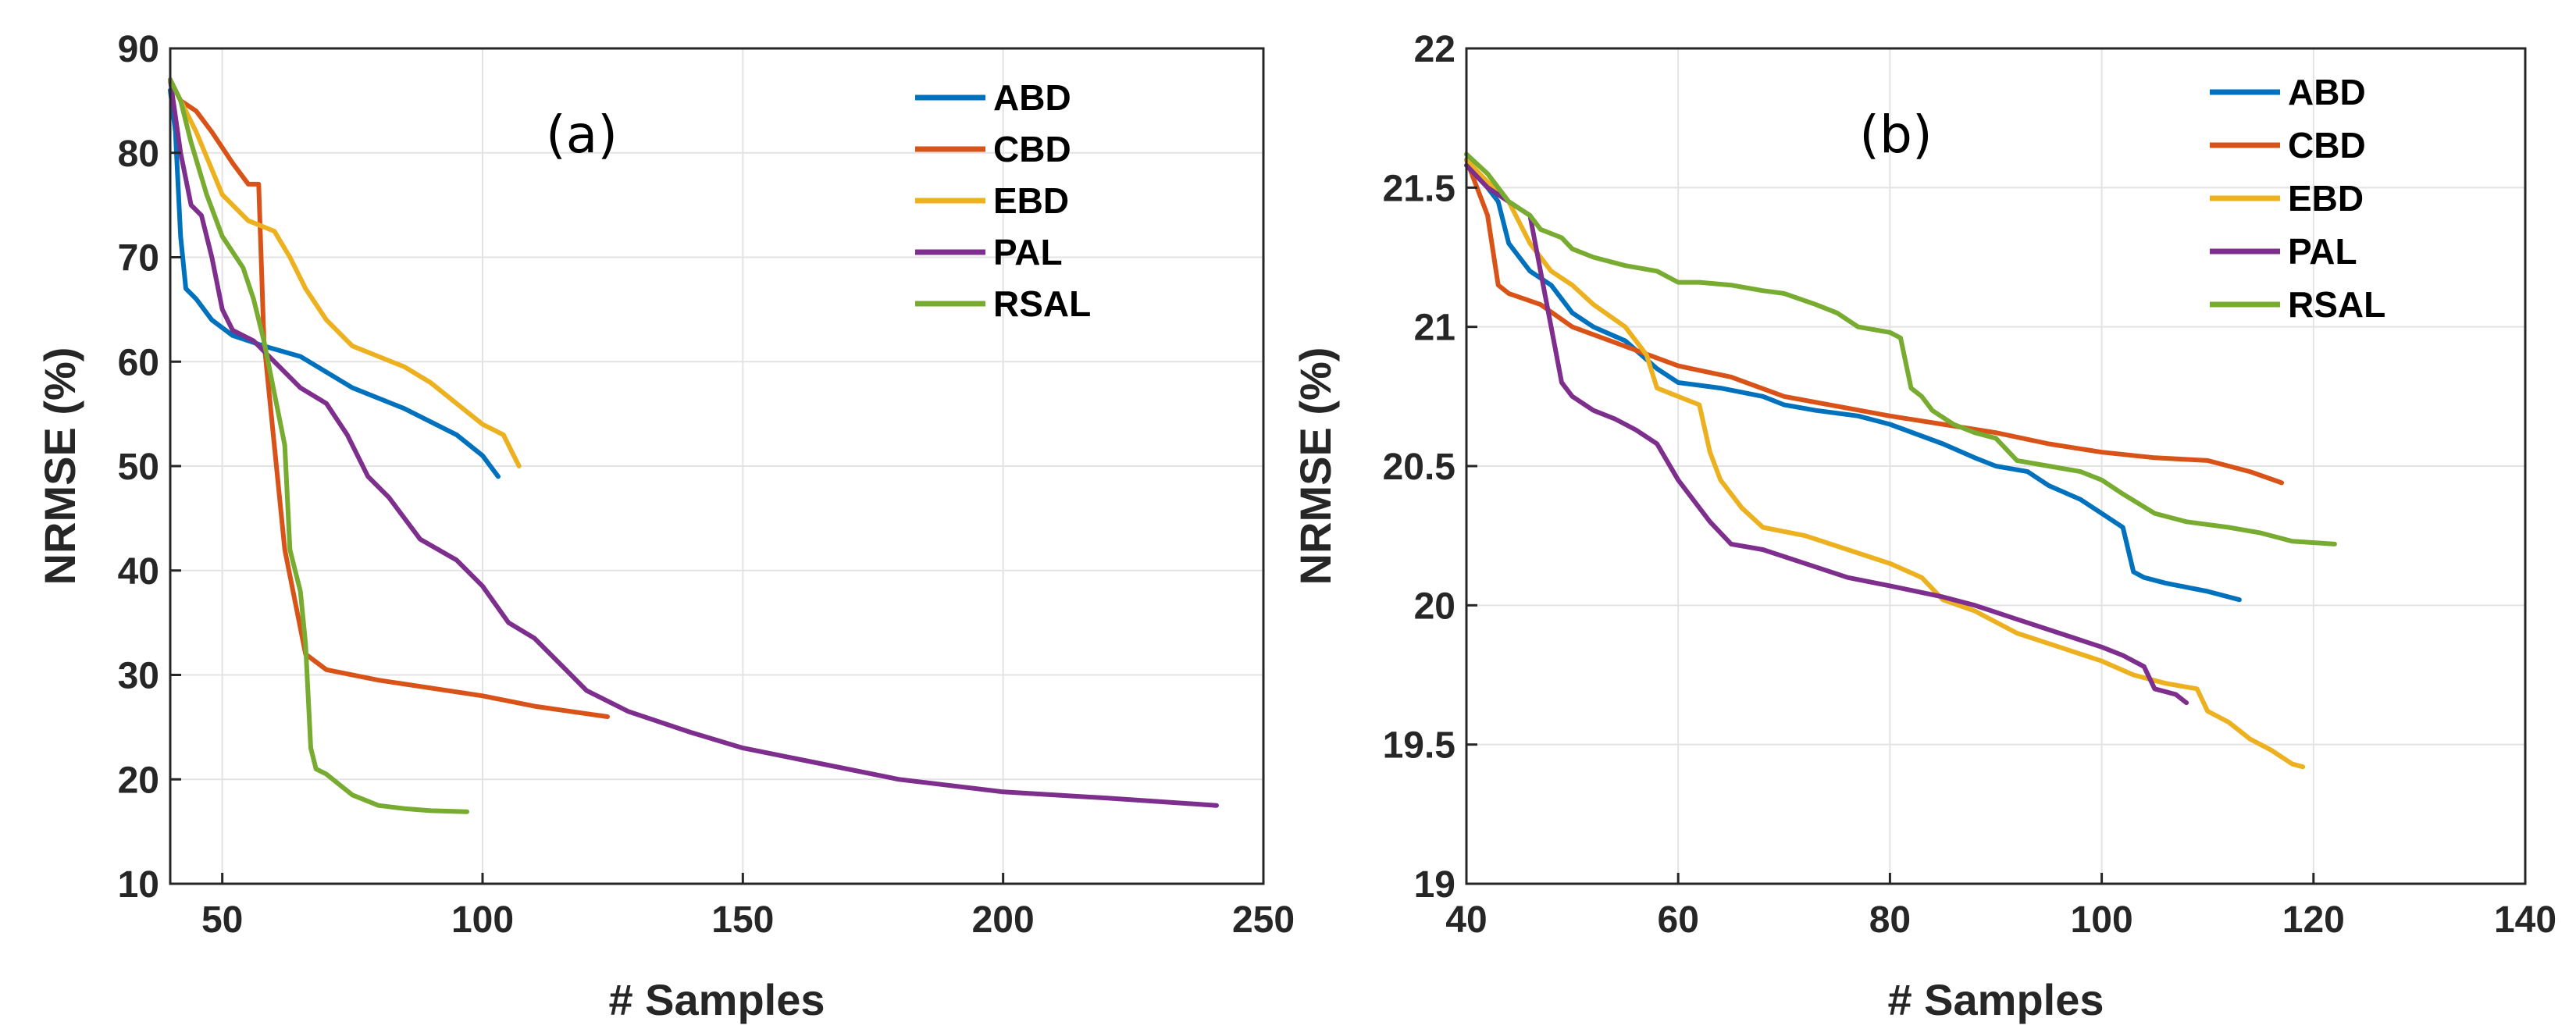 The image size is (2576, 1036). I want to click on x-ticks-a: 50 100 150 200 250, so click(748, 907).